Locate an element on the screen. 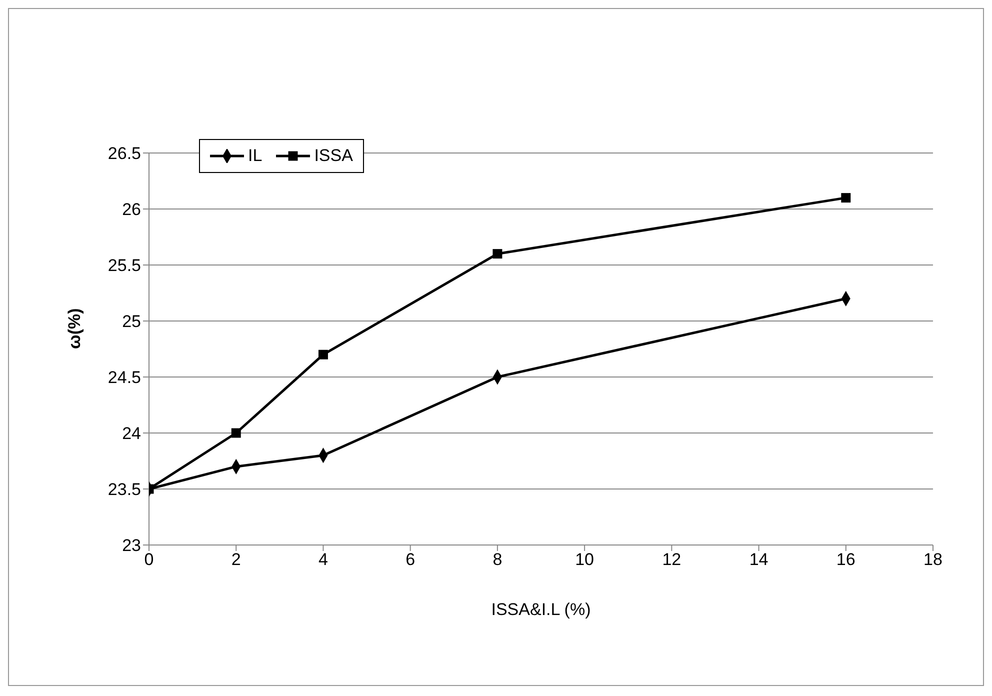 The image size is (992, 696). x-tick-label: 18 is located at coordinates (933, 560).